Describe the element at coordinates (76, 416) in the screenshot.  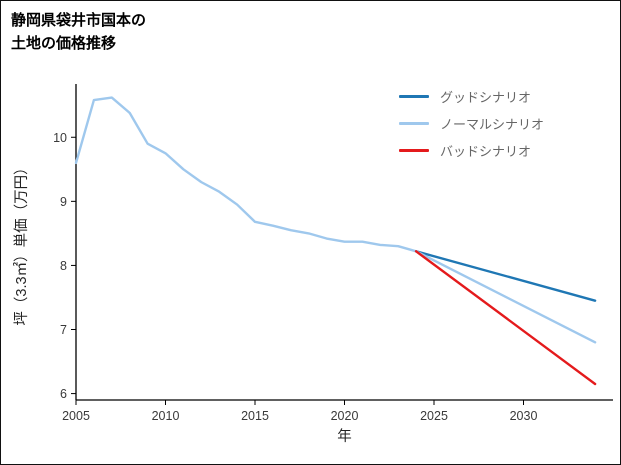
I see `x-tick-label: 2005` at that location.